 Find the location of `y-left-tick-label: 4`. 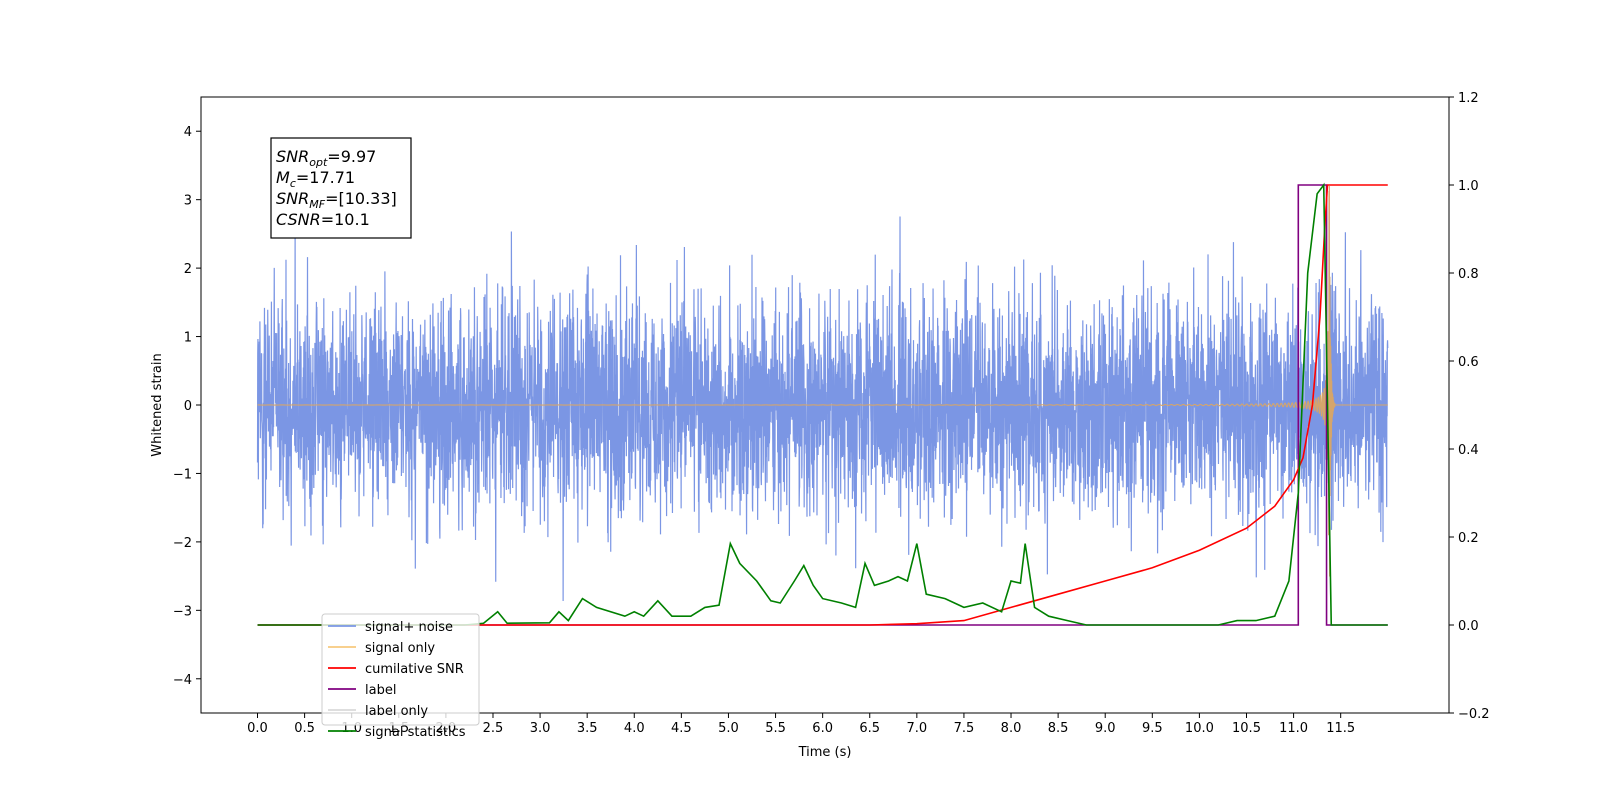

y-left-tick-label: 4 is located at coordinates (188, 132).